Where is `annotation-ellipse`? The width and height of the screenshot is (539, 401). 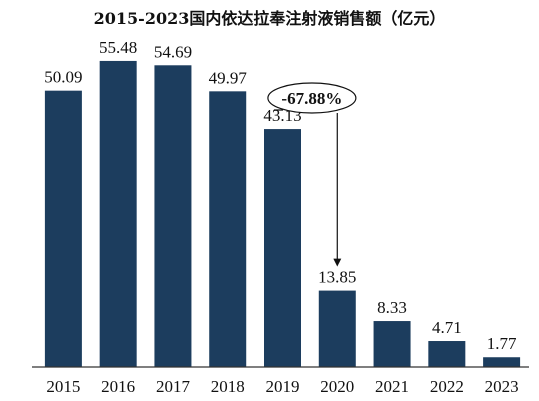 annotation-ellipse is located at coordinates (312, 98).